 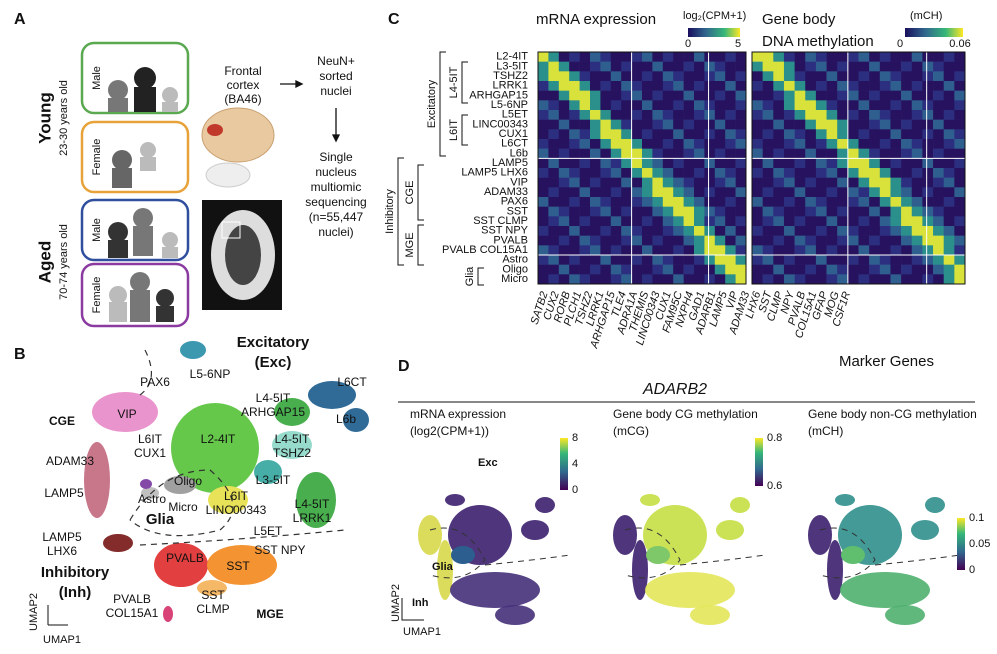 What do you see at coordinates (336, 157) in the screenshot?
I see `step-label: Single` at bounding box center [336, 157].